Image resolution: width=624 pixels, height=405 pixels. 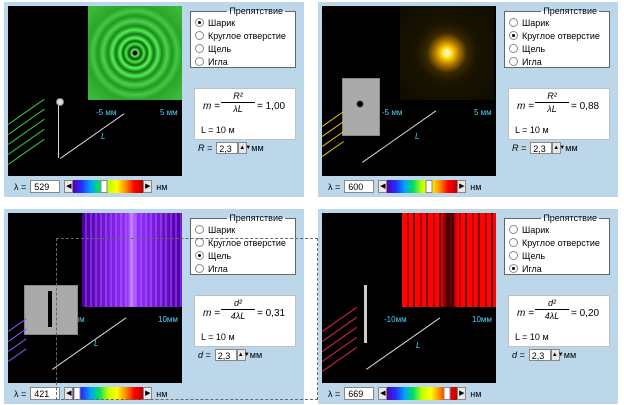 What do you see at coordinates (360, 104) in the screenshot?
I see `hole-center` at bounding box center [360, 104].